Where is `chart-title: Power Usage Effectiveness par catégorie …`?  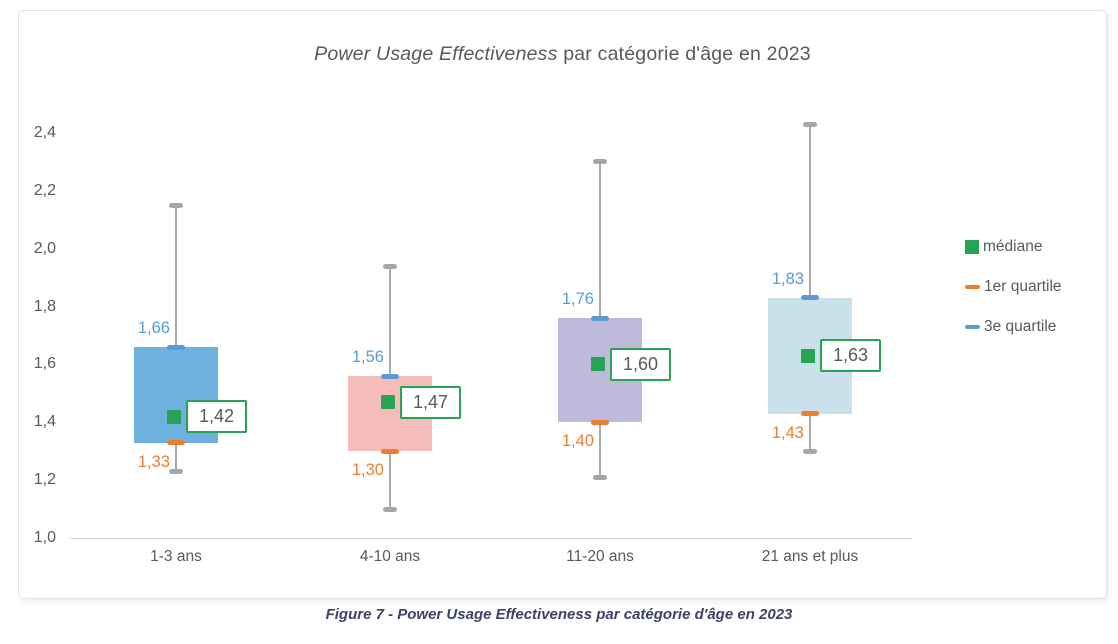 chart-title: Power Usage Effectiveness par catégorie … is located at coordinates (562, 54).